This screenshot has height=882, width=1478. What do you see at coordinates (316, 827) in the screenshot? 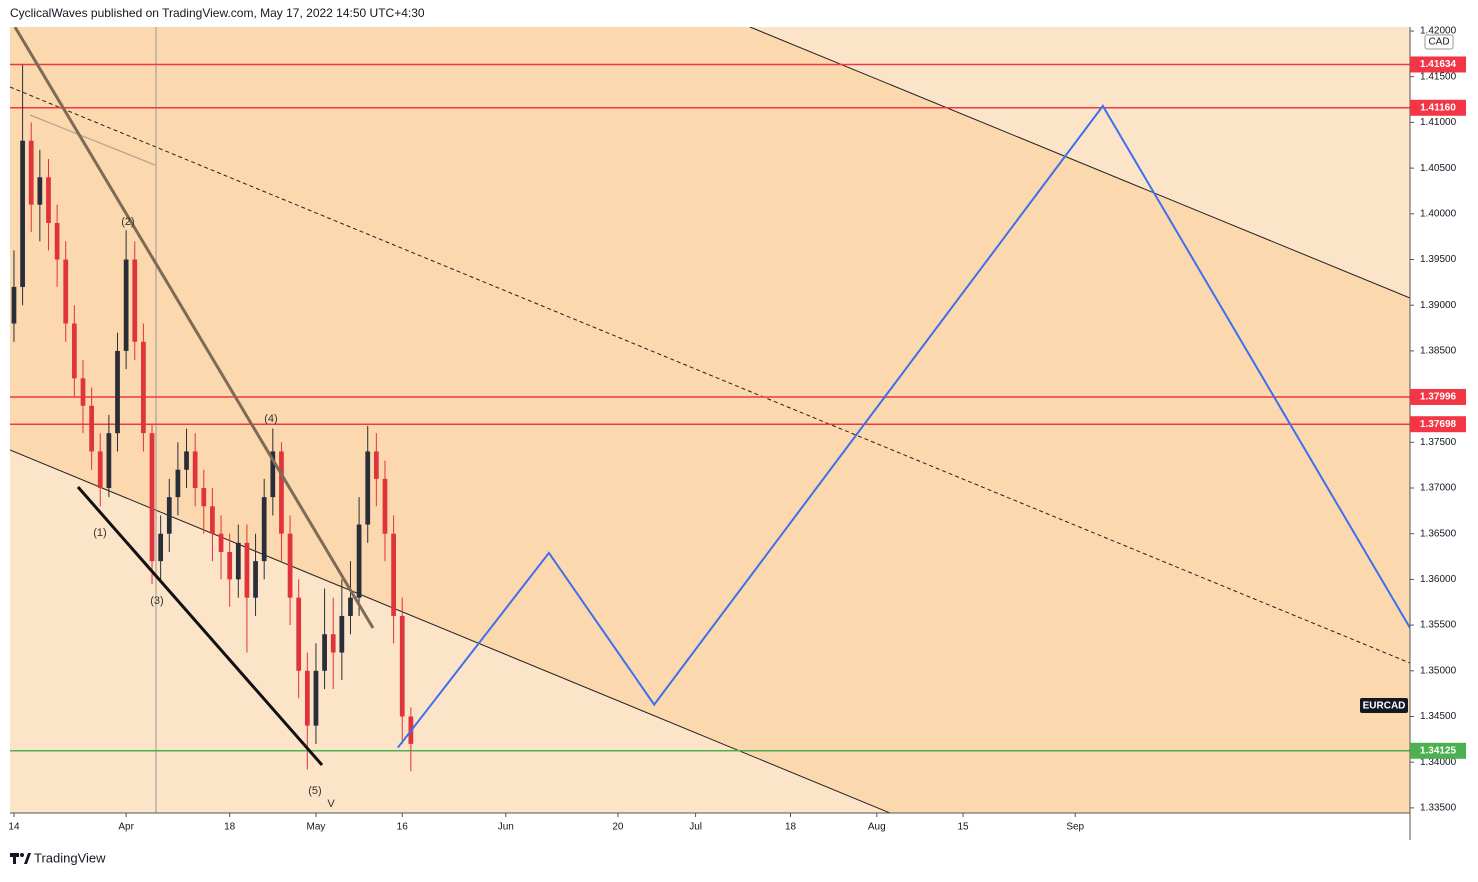
I see `x-tick-label: May` at bounding box center [316, 827].